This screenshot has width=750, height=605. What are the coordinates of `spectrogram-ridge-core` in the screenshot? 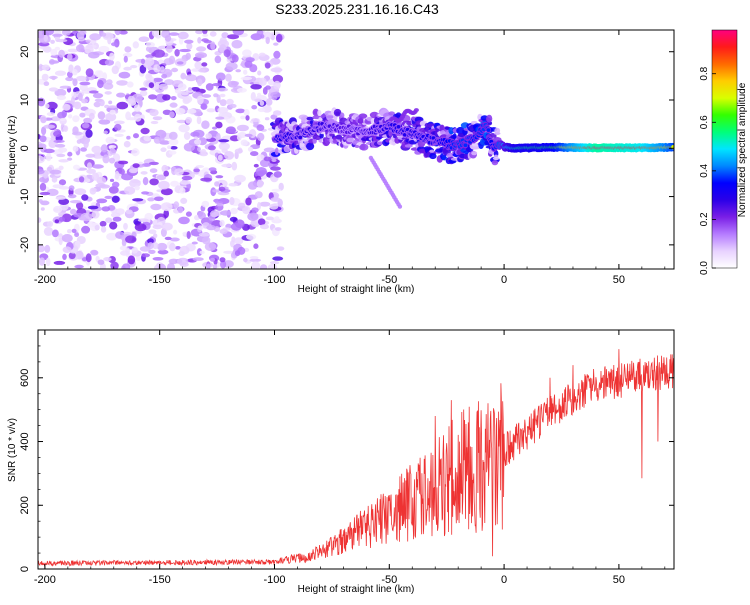 It's located at (404, 135).